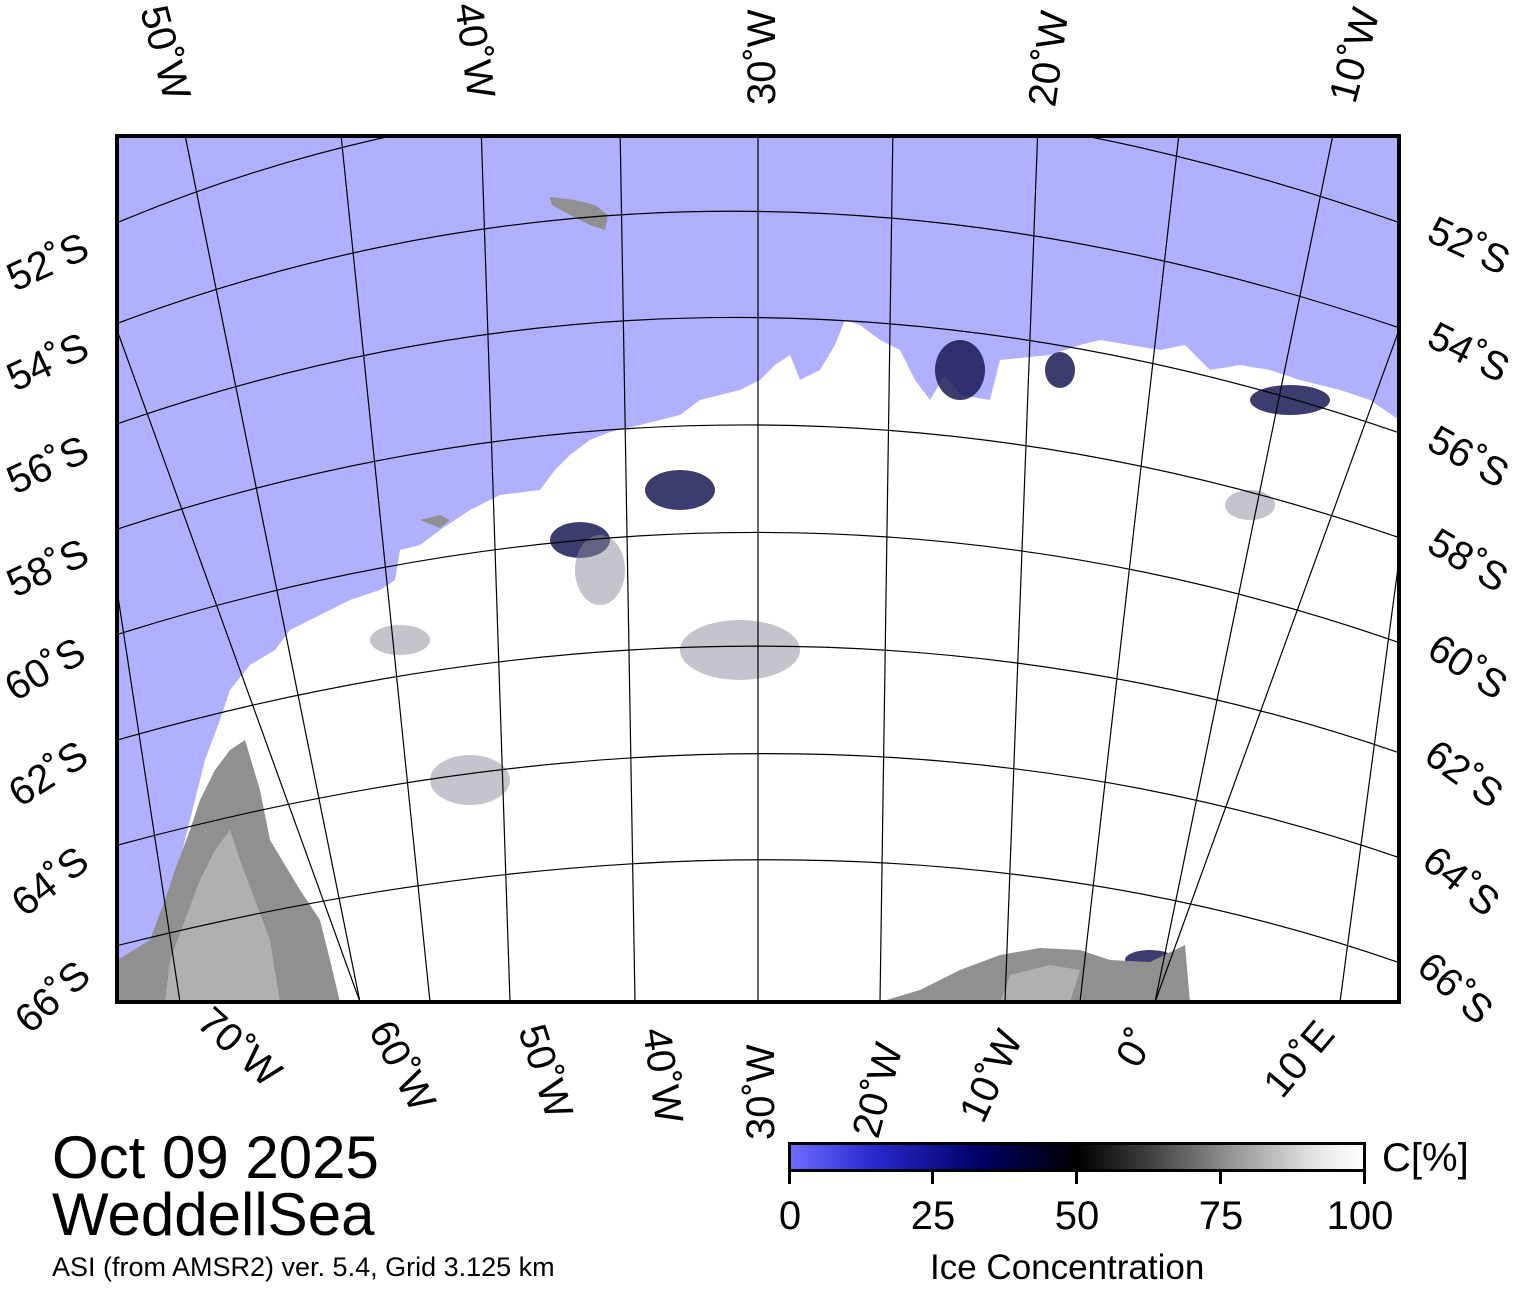 The height and width of the screenshot is (1297, 1514). I want to click on left-lat-label: 52˚S, so click(47, 263).